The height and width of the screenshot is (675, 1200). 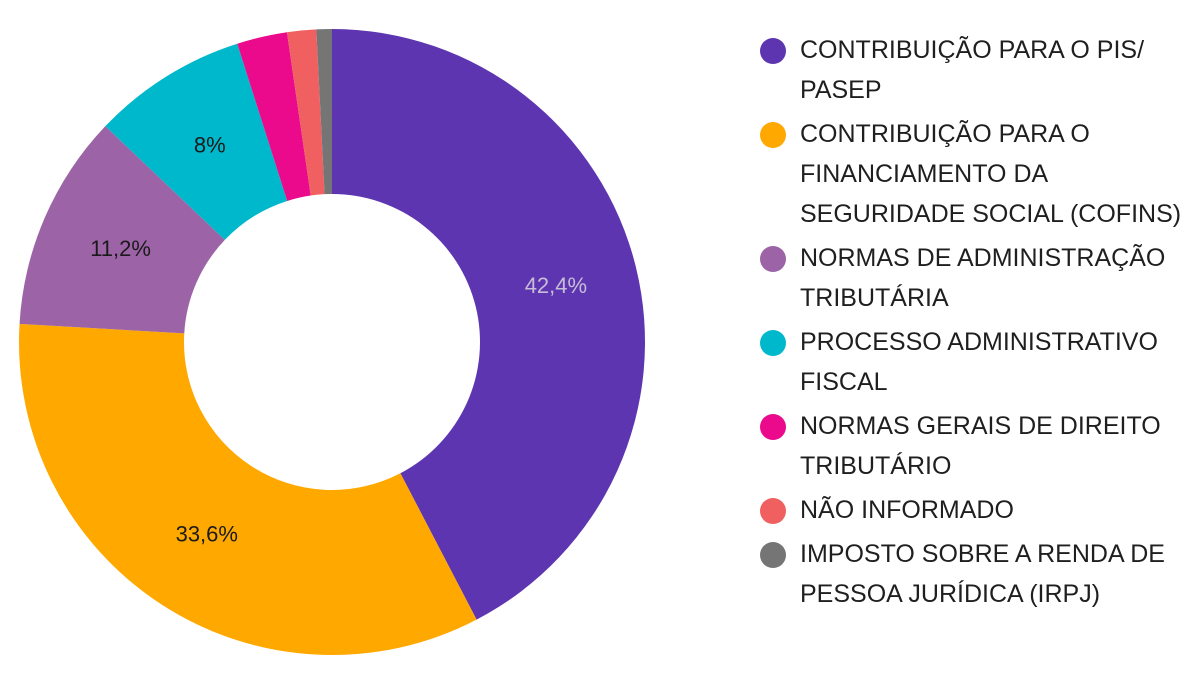 What do you see at coordinates (907, 510) in the screenshot?
I see `legend-label: NÃO INFORMADO` at bounding box center [907, 510].